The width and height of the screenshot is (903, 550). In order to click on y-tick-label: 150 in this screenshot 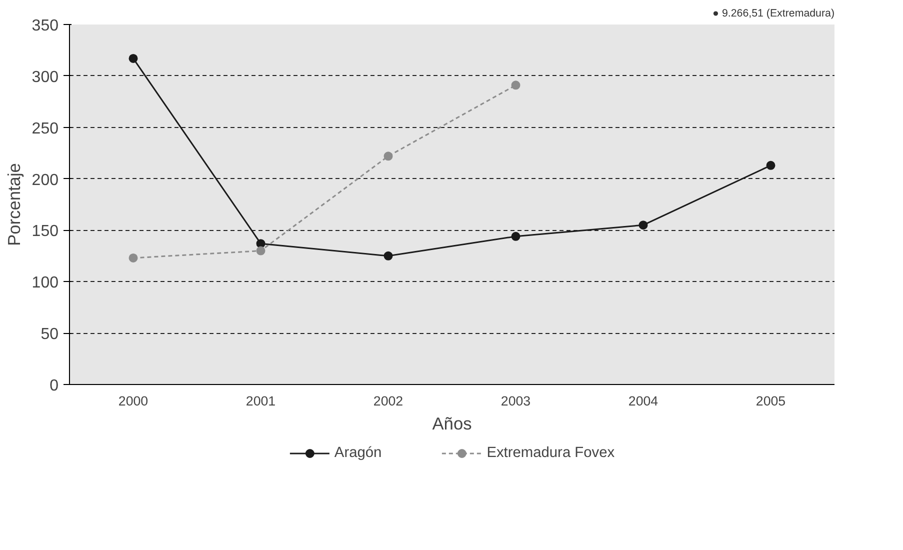, I will do `click(45, 231)`.